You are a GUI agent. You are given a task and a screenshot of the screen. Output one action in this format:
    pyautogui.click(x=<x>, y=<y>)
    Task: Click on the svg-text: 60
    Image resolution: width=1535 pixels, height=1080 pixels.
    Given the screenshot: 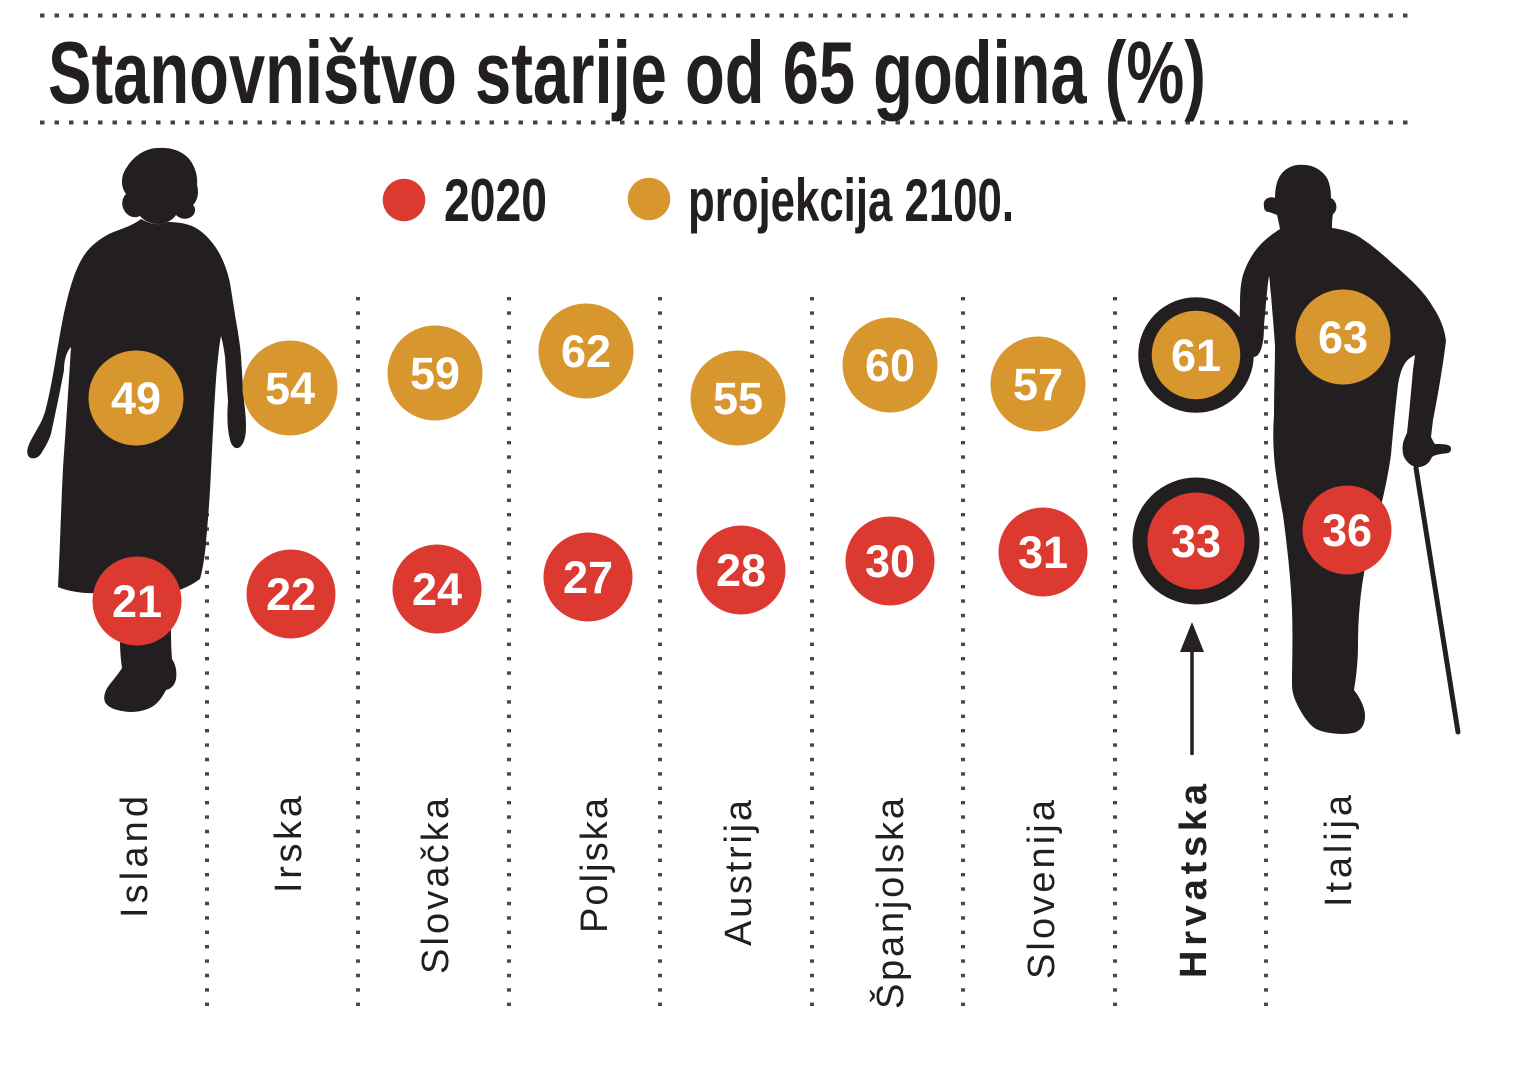 What is the action you would take?
    pyautogui.click(x=890, y=365)
    